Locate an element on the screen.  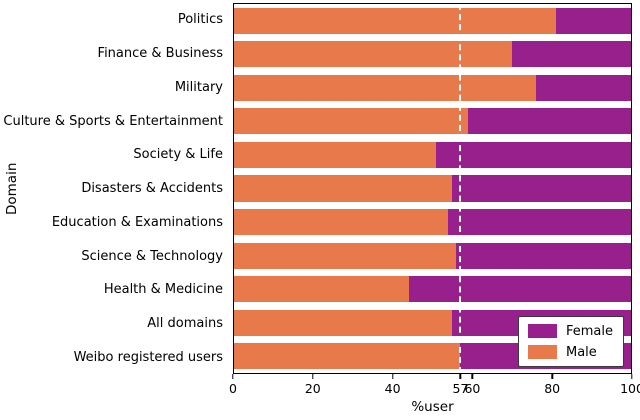
x-tick-label: 60 is located at coordinates (472, 388).